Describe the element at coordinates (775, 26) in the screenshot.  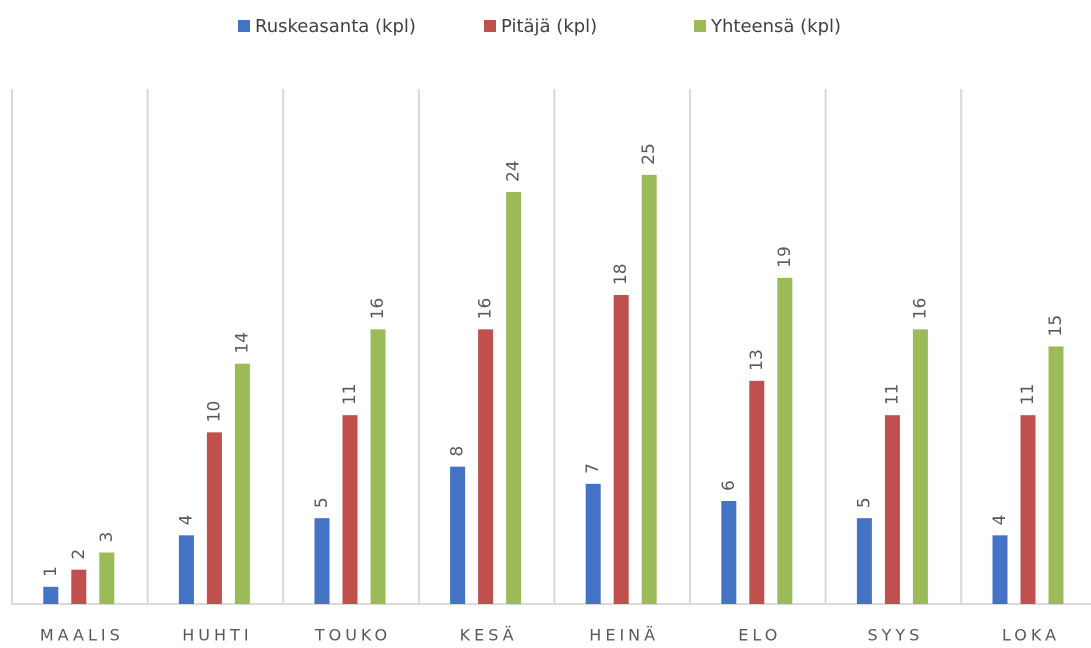
I see `legend-label: Yhteensä (kpl)` at that location.